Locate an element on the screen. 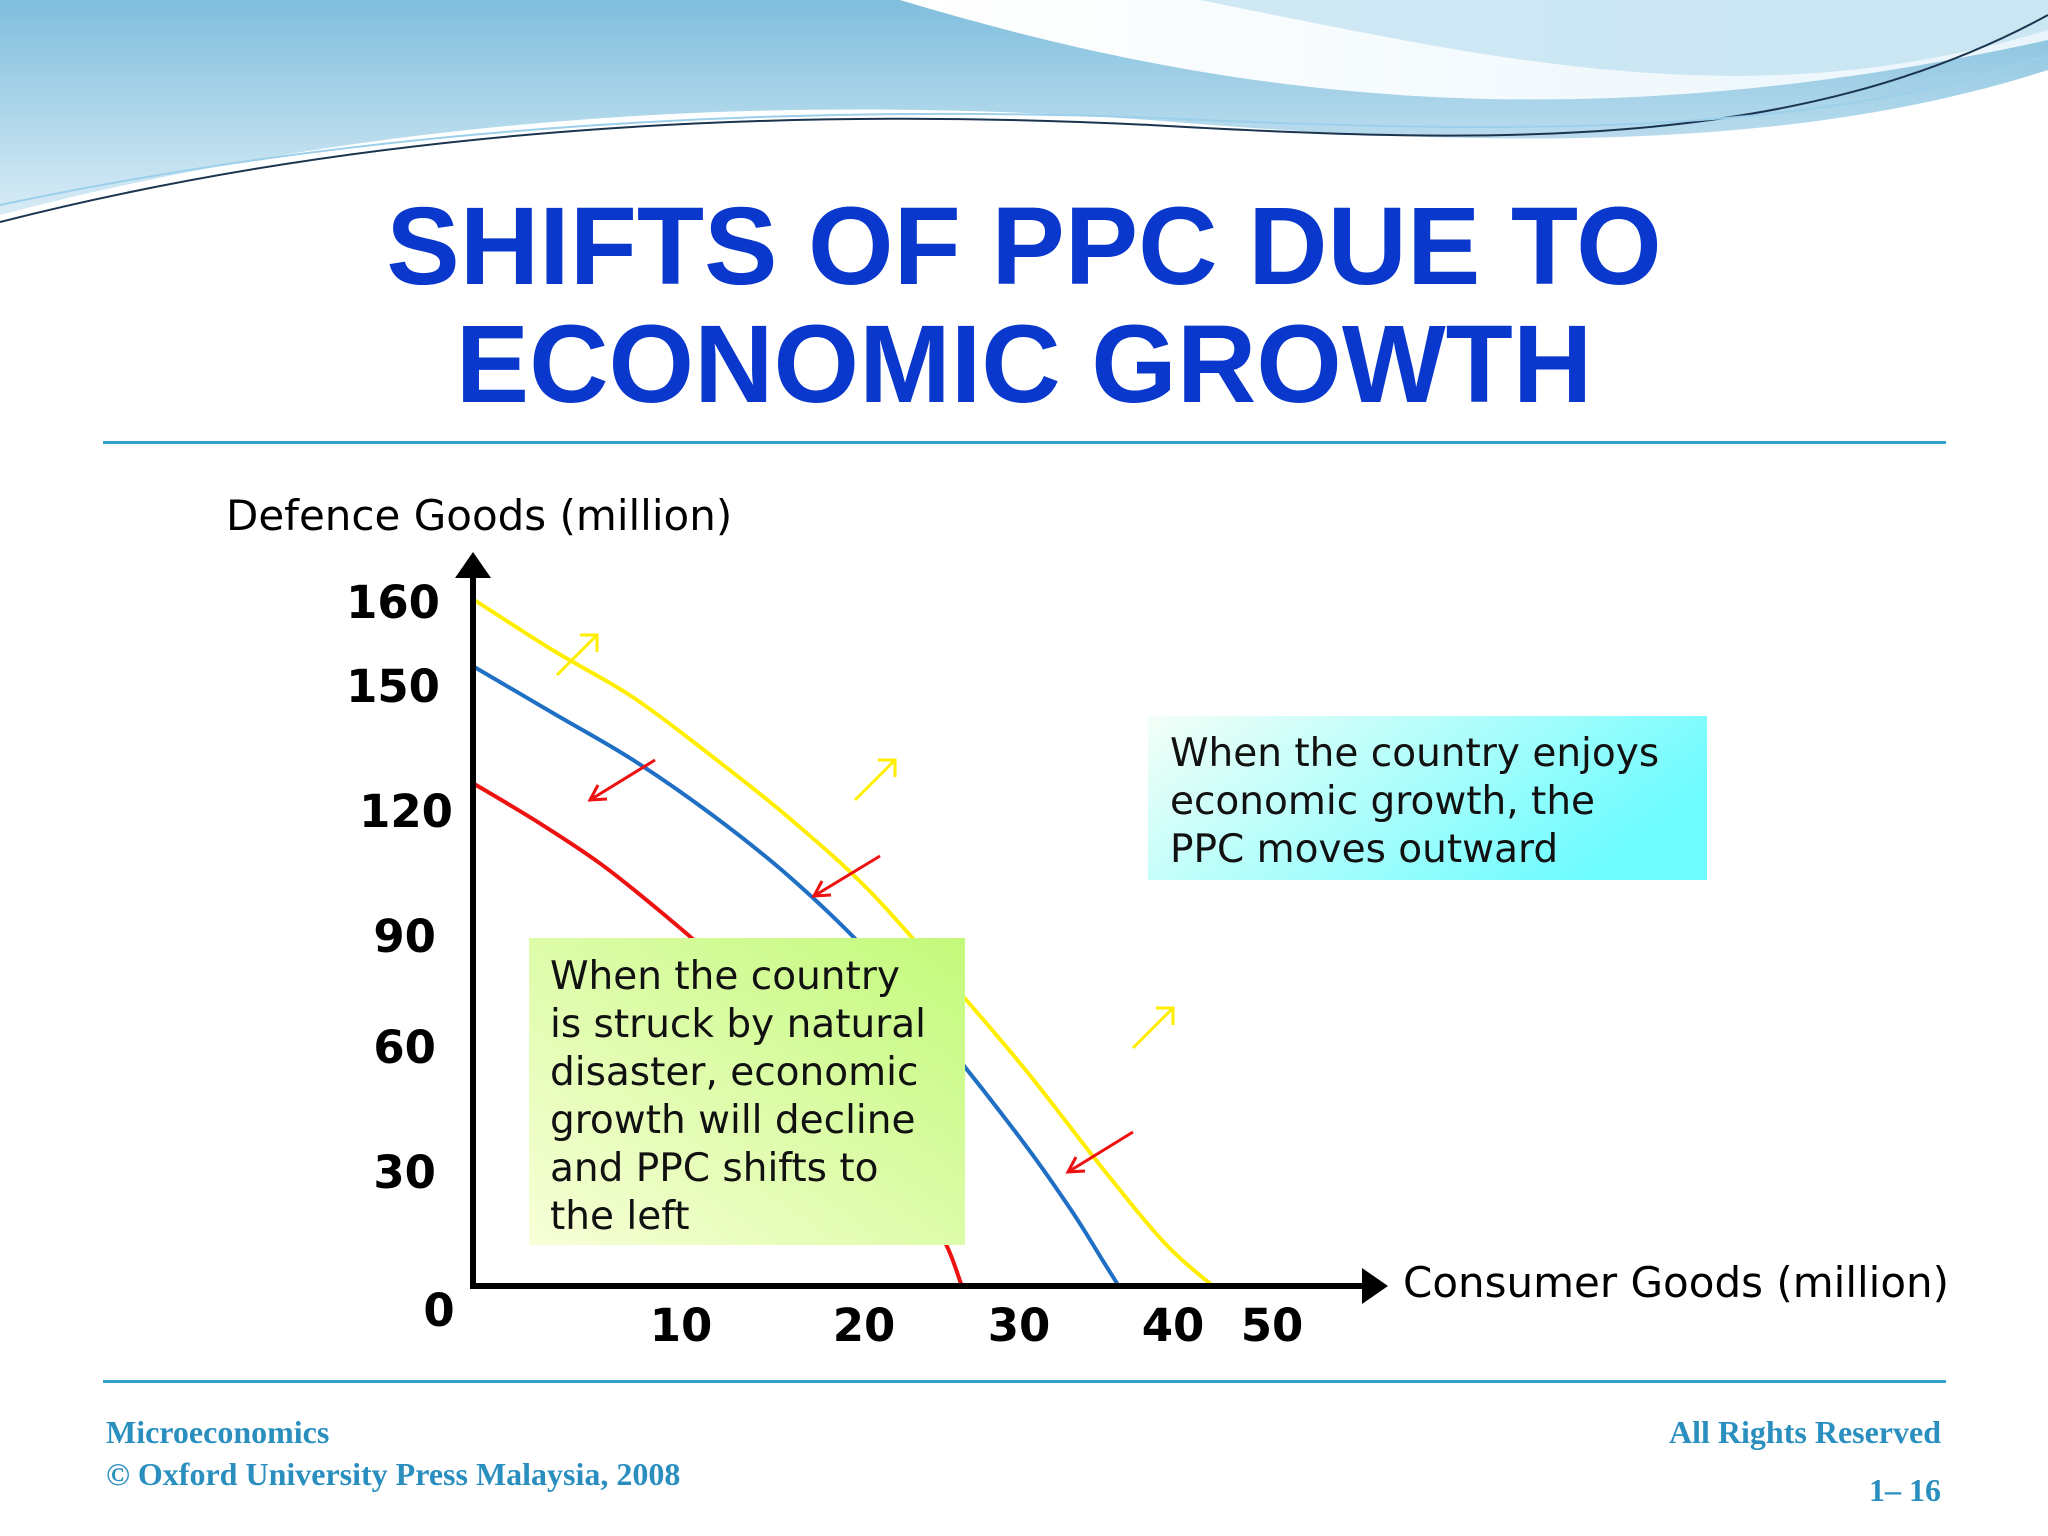  decline-note-line-5: and PPC shifts to is located at coordinates (714, 1168).